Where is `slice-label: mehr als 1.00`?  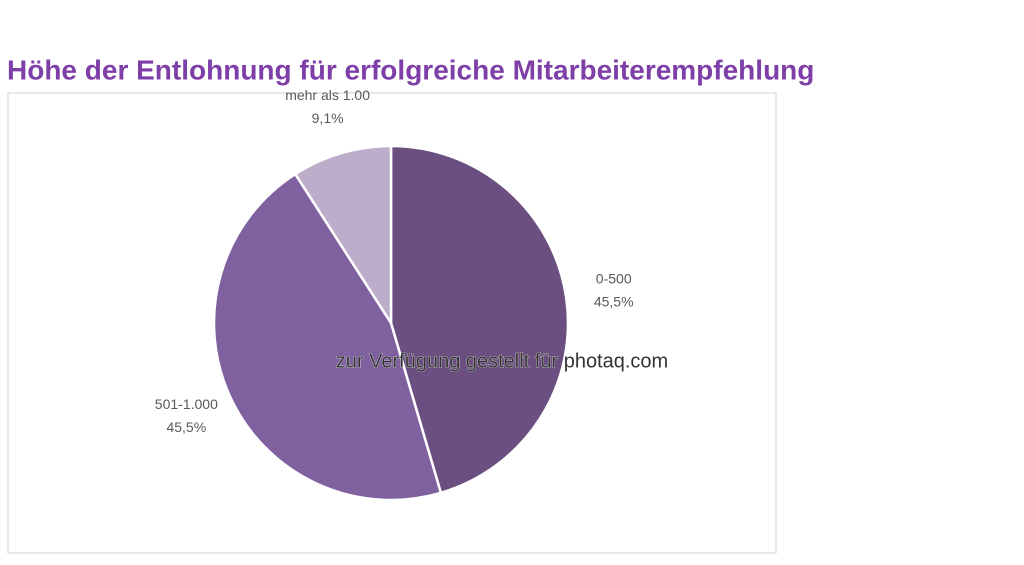
slice-label: mehr als 1.00 is located at coordinates (327, 95).